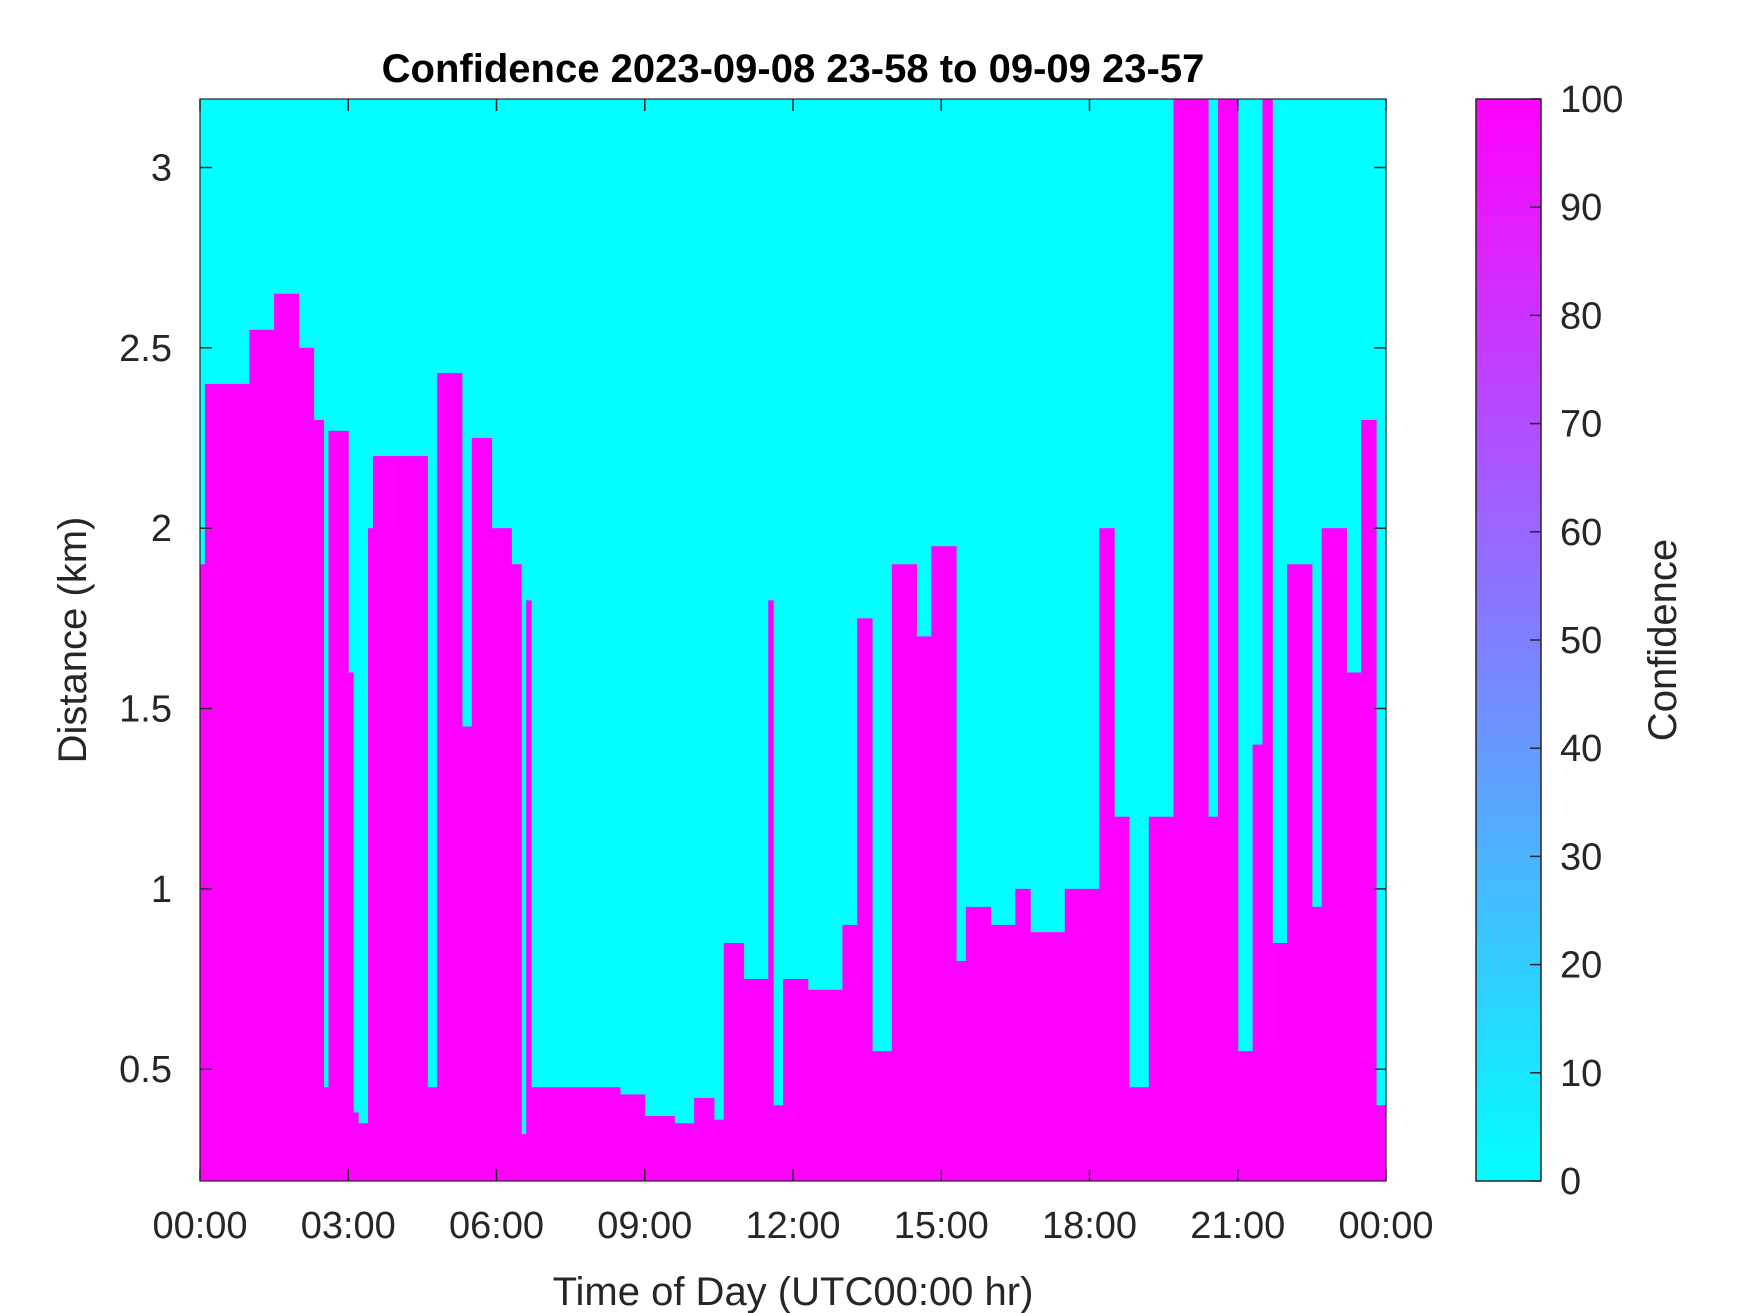 This screenshot has width=1750, height=1313. Describe the element at coordinates (1581, 425) in the screenshot. I see `colorbar-tick-label: 70` at that location.